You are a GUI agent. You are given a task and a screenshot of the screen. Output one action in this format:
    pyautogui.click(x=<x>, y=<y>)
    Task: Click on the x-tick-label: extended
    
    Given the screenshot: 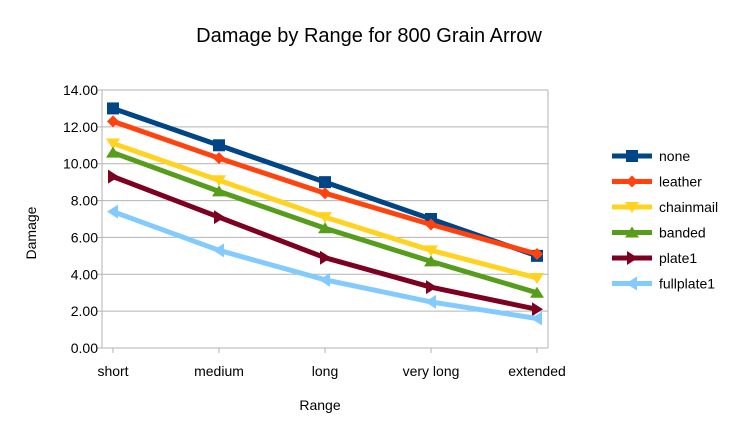 What is the action you would take?
    pyautogui.click(x=537, y=371)
    